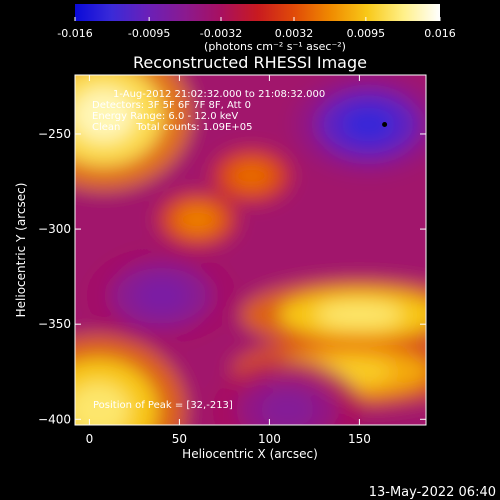  What do you see at coordinates (171, 105) in the screenshot?
I see `info-detectors: Detectors: 3F 5F 6F 7F 8F, Att 0` at bounding box center [171, 105].